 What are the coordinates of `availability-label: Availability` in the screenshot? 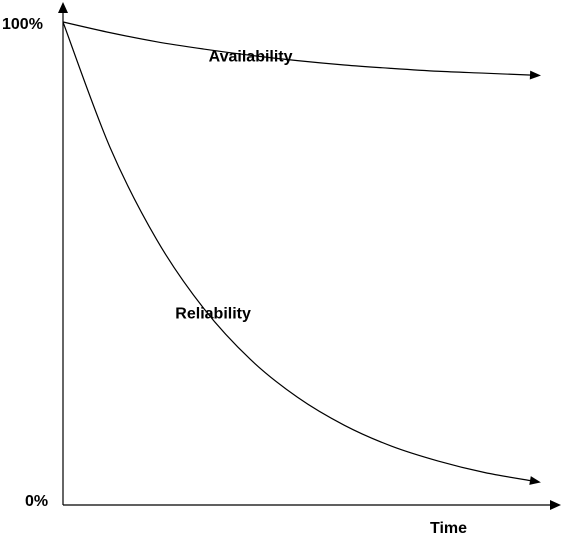 It's located at (251, 56).